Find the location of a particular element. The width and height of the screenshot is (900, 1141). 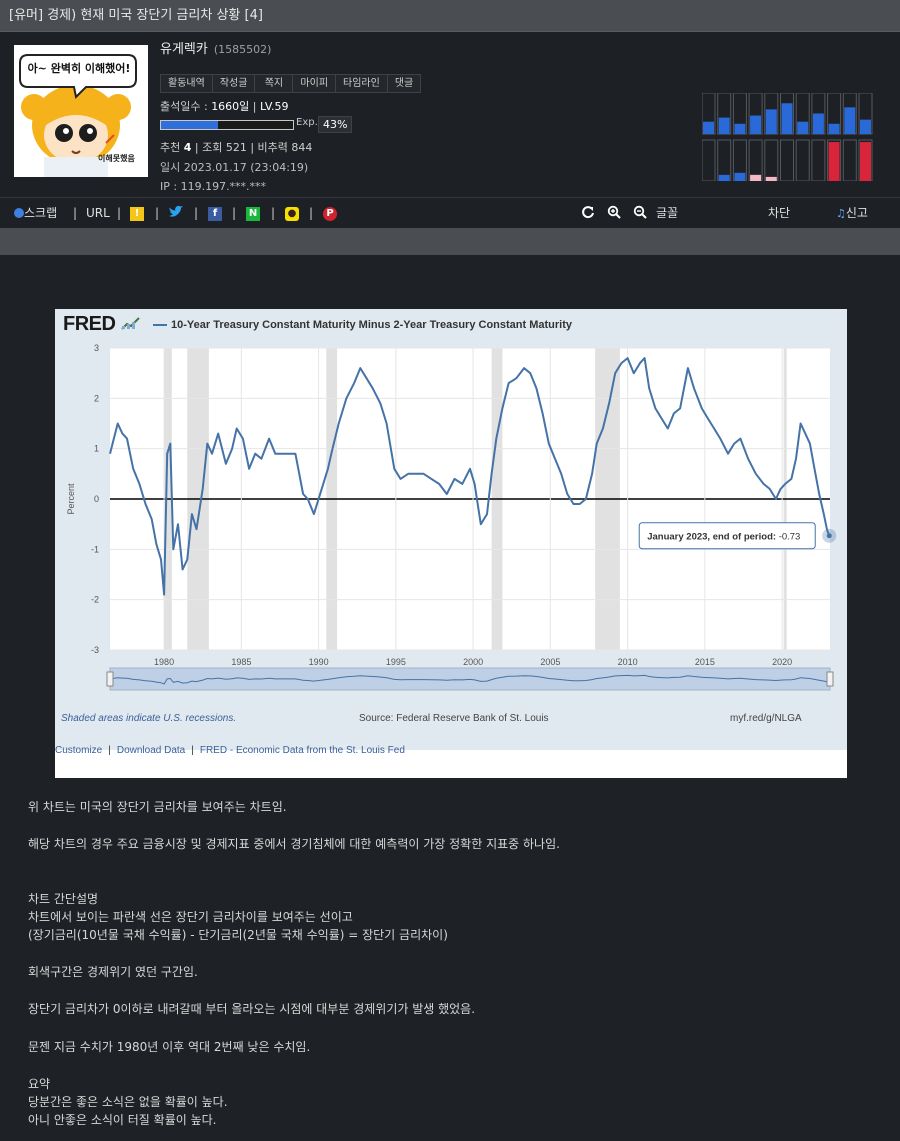

tab-posts: 작성글 is located at coordinates (234, 83).